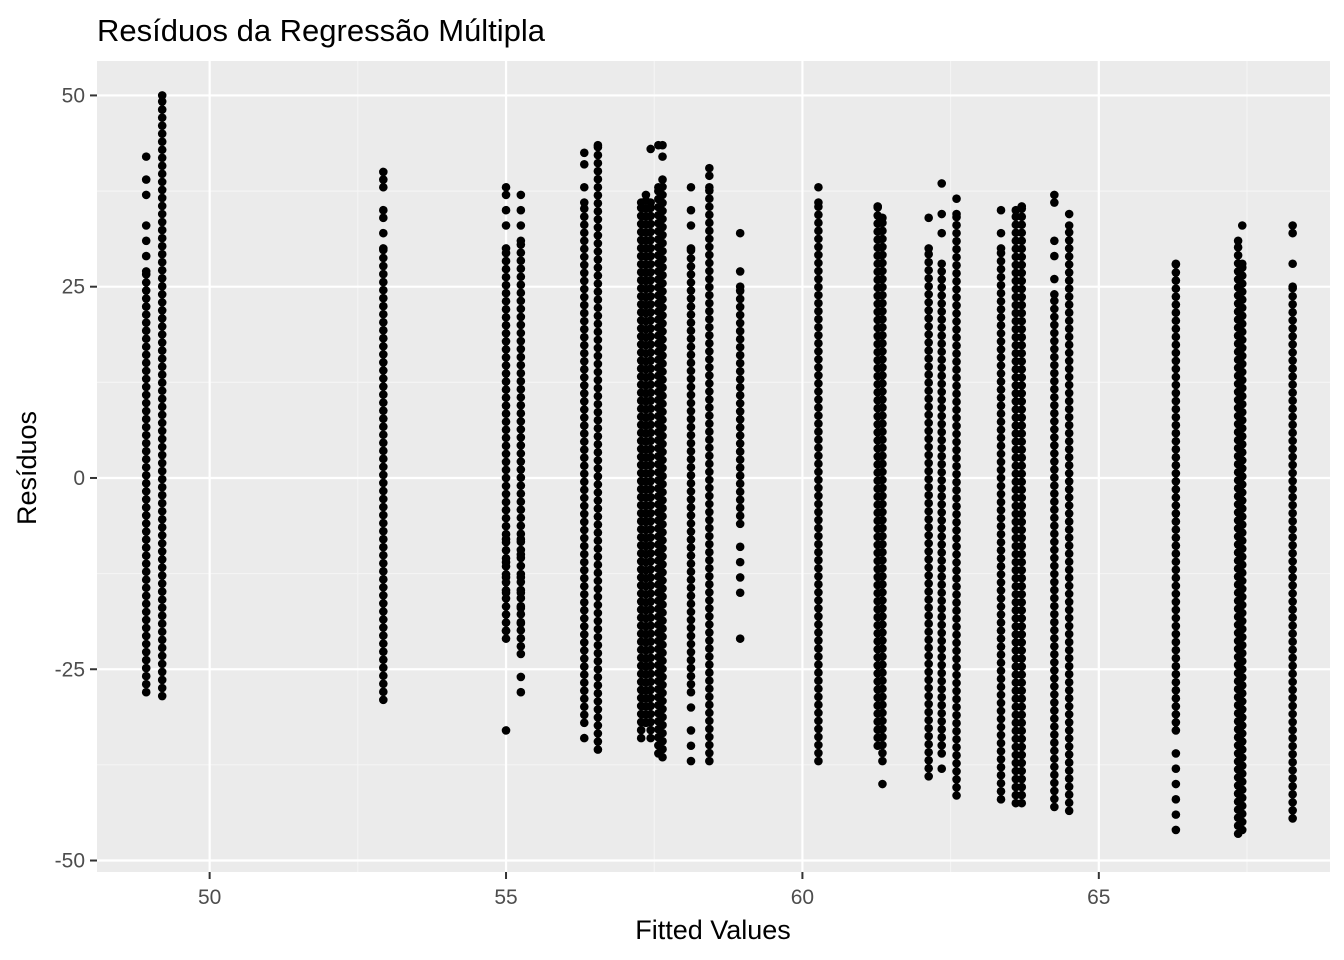 Image resolution: width=1344 pixels, height=960 pixels. Describe the element at coordinates (27, 468) in the screenshot. I see `y-axis-title: Resíduos` at that location.